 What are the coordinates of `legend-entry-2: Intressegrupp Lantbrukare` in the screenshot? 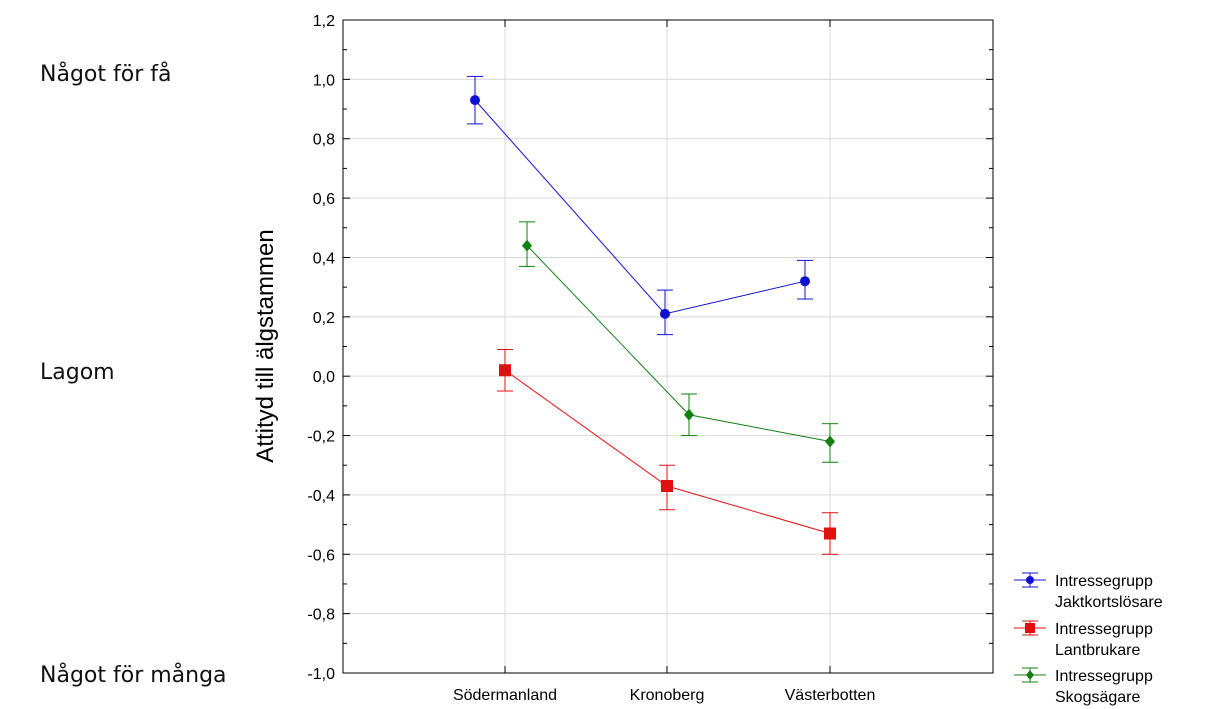 It's located at (1083, 639).